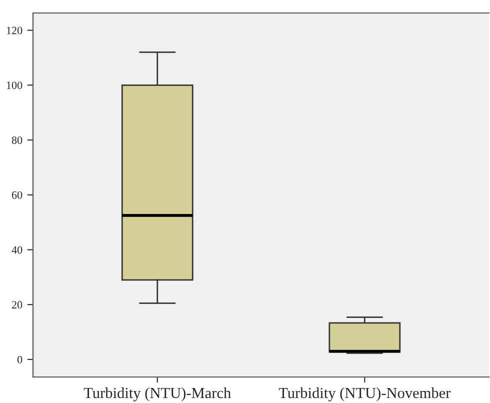 This screenshot has width=490, height=403. I want to click on y-tick-label: 0, so click(19, 360).